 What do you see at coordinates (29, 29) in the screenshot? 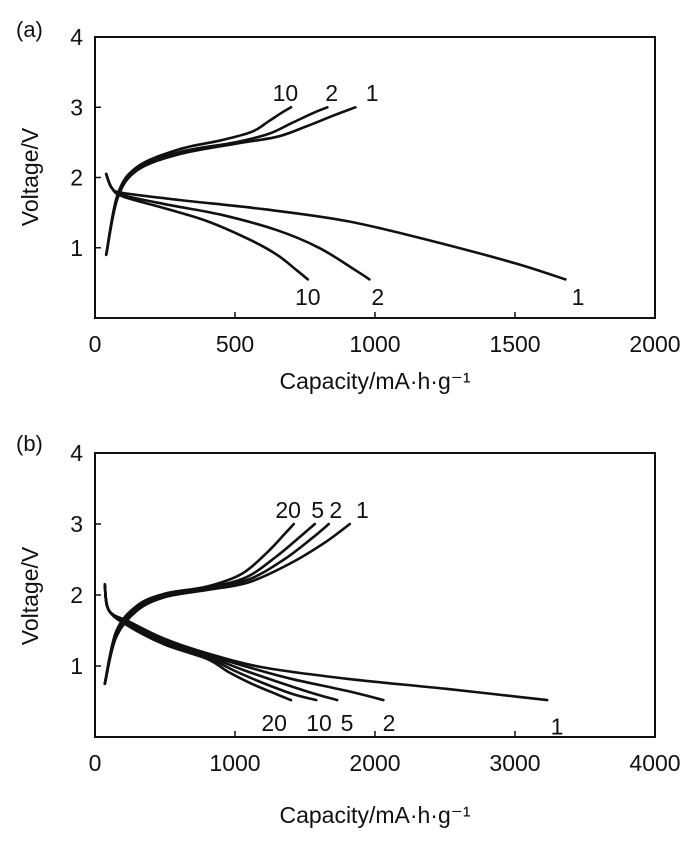
I see `panel-label: (a)` at bounding box center [29, 29].